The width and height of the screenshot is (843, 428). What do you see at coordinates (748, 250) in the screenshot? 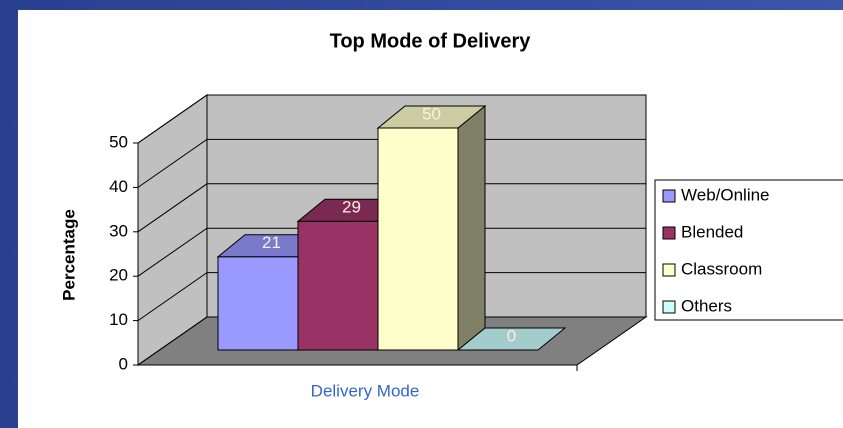
I see `legend` at bounding box center [748, 250].